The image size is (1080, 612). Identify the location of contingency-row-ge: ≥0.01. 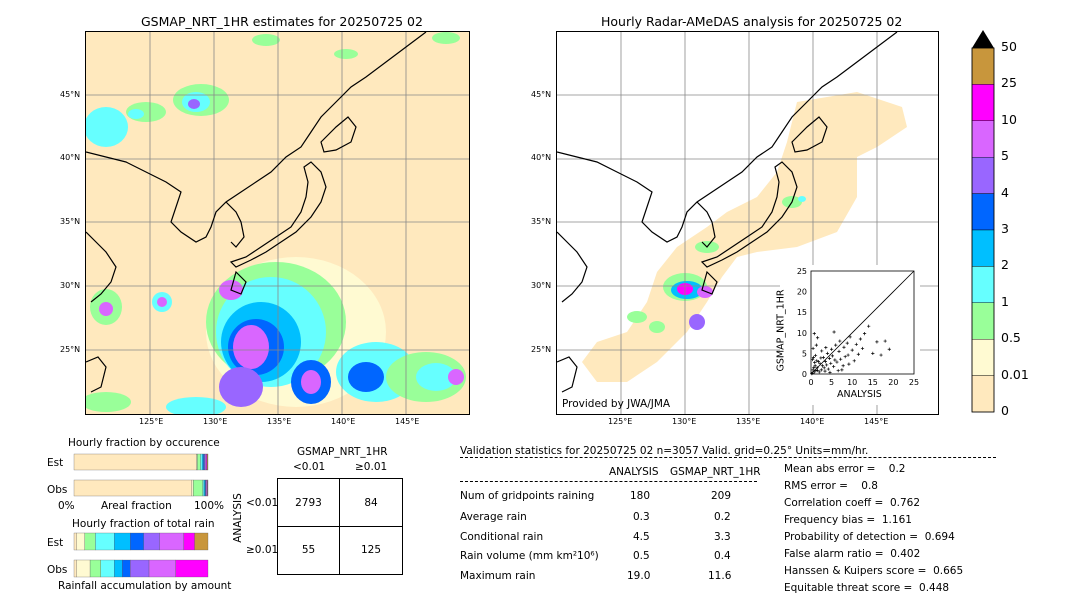
(262, 550).